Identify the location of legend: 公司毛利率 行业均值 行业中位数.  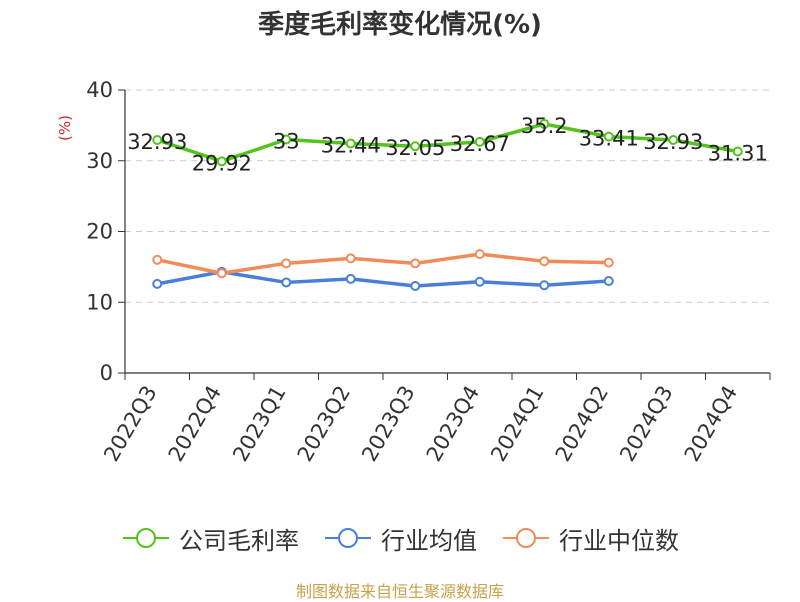
(400, 538).